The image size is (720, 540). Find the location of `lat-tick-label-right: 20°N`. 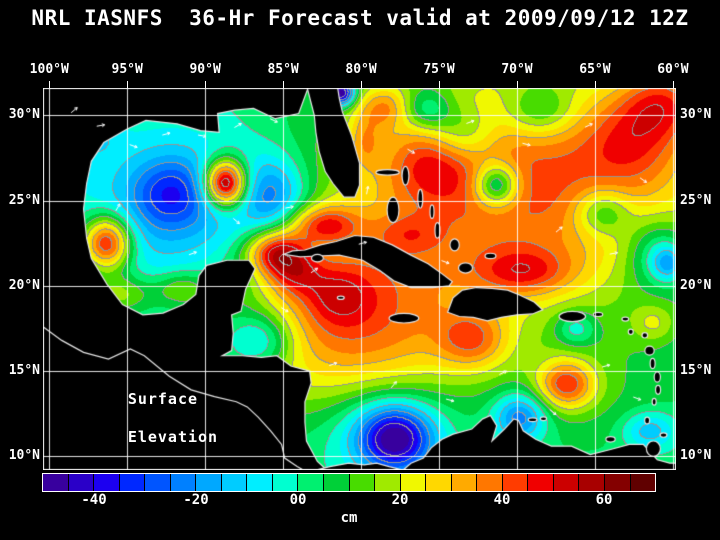

lat-tick-label-right: 20°N is located at coordinates (696, 285).